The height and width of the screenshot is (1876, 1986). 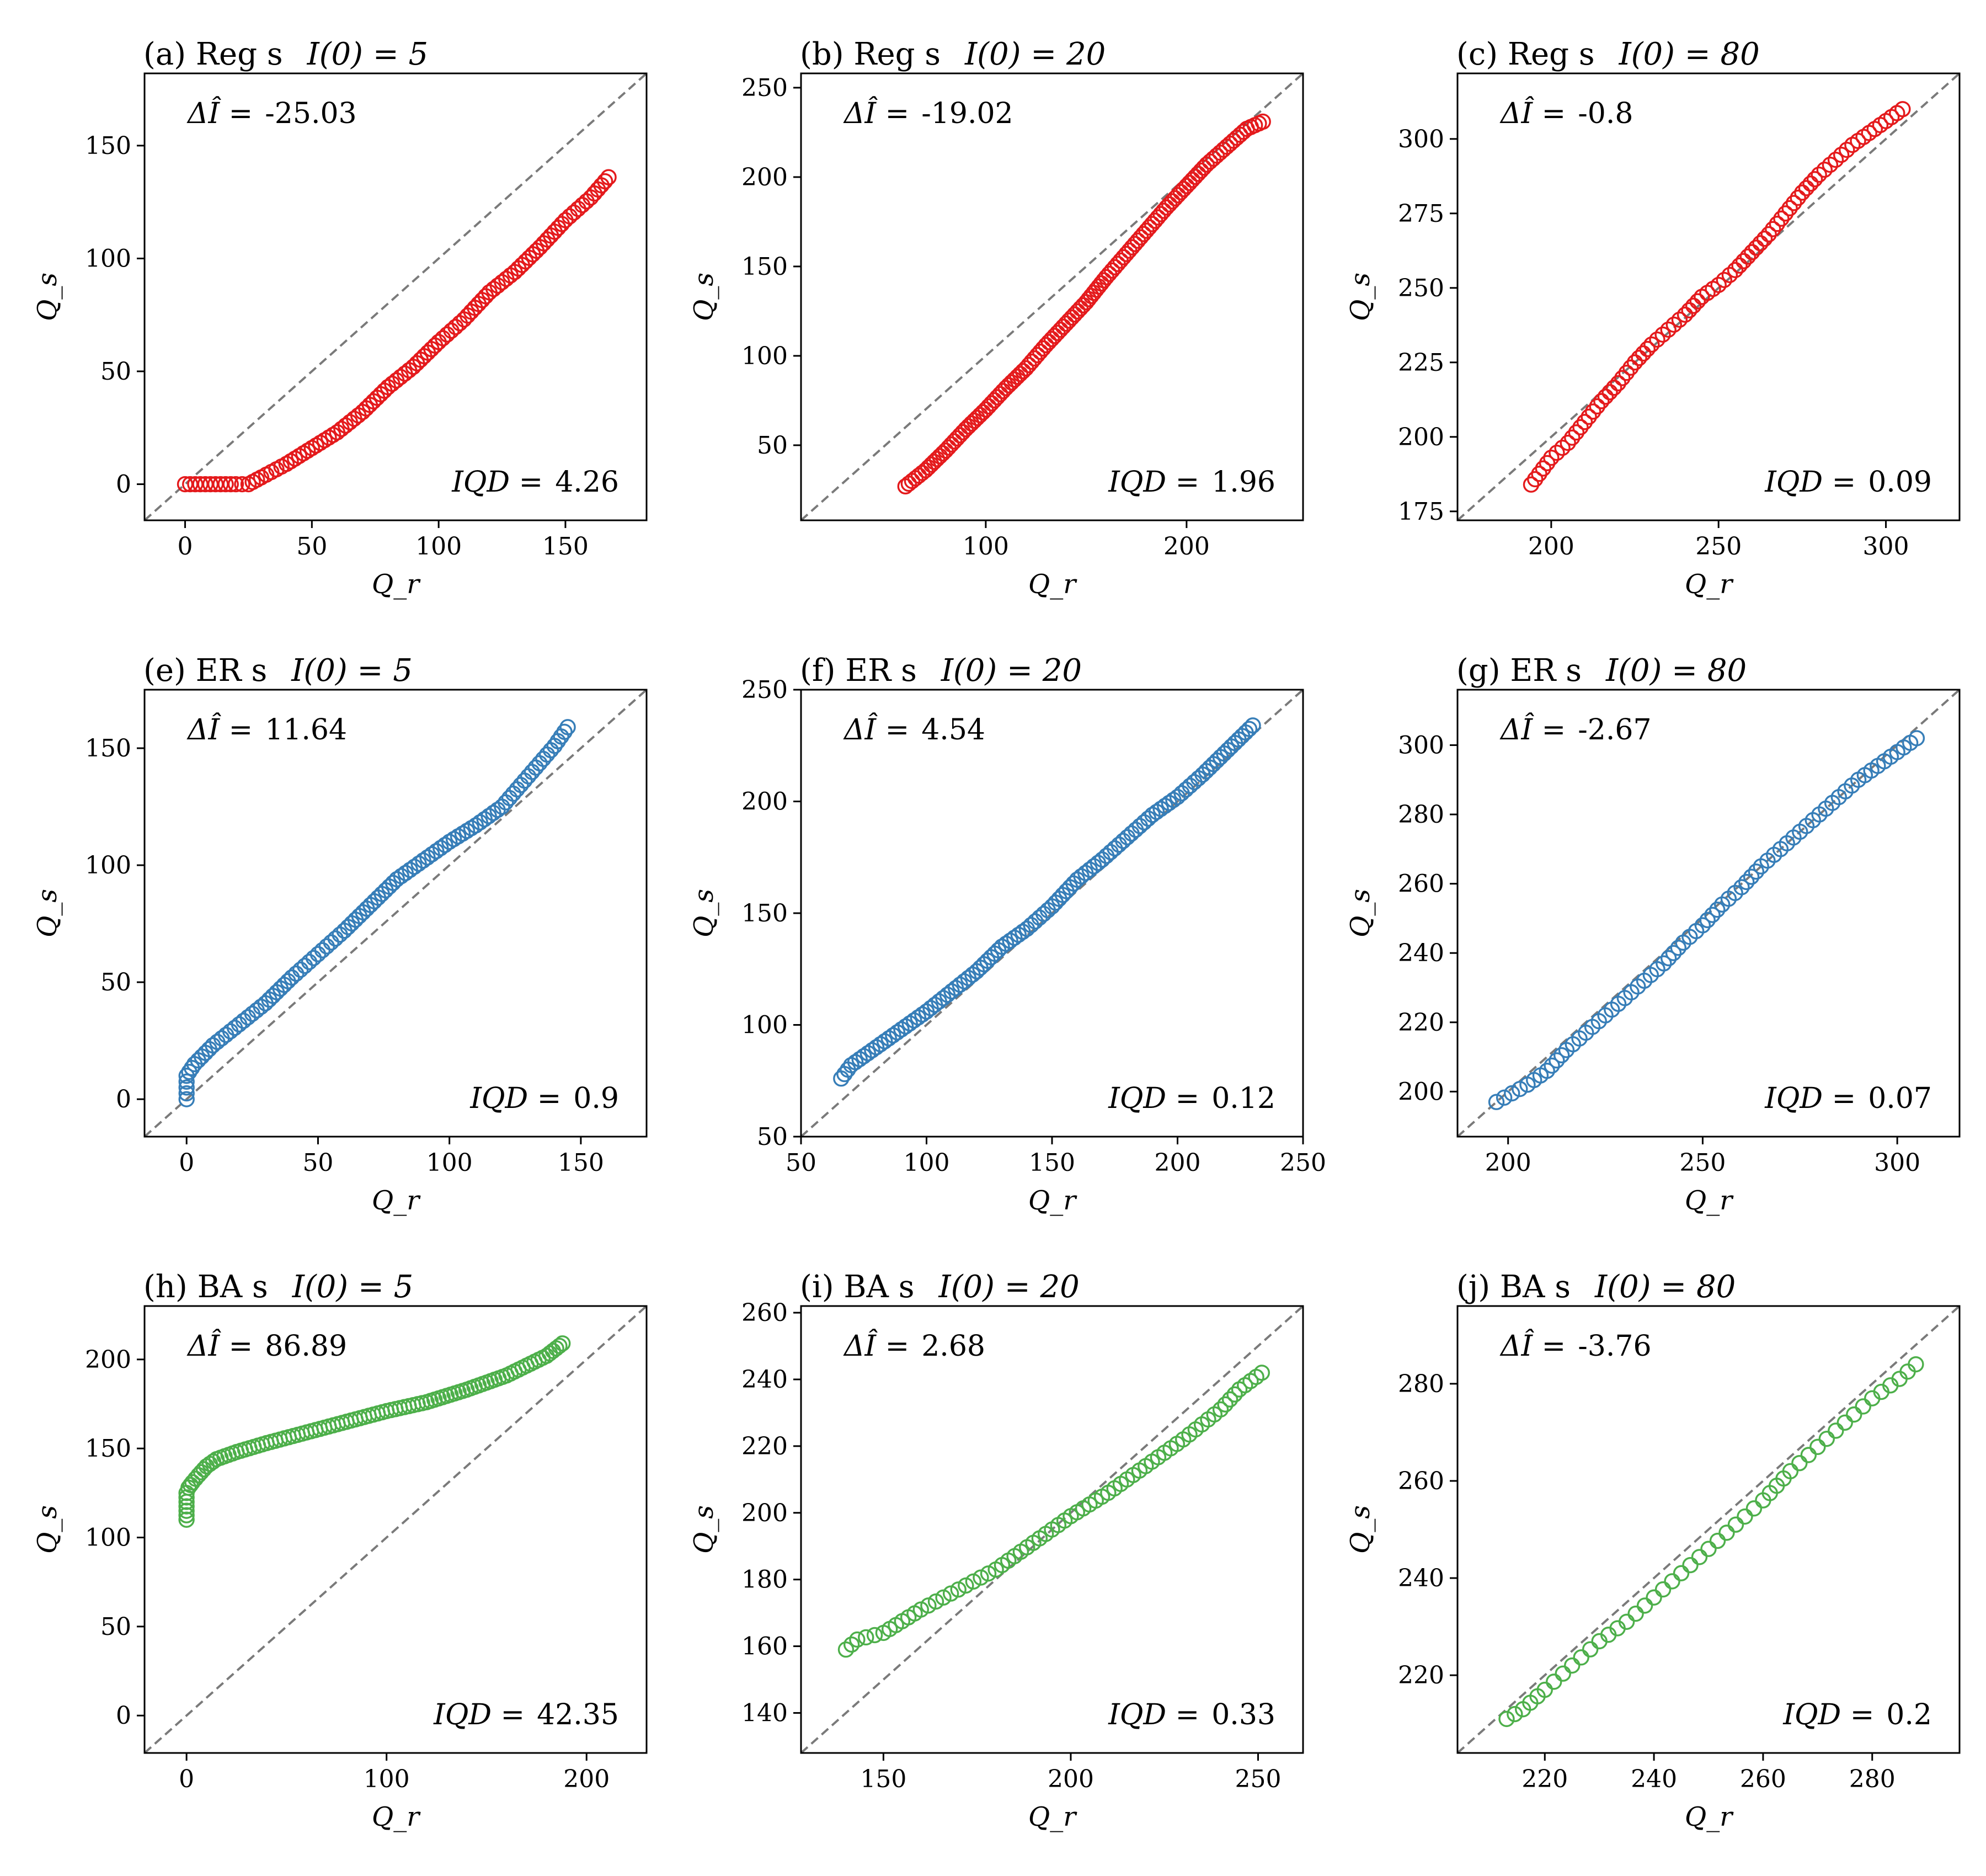 What do you see at coordinates (1421, 1023) in the screenshot?
I see `y-tick-label: 220` at bounding box center [1421, 1023].